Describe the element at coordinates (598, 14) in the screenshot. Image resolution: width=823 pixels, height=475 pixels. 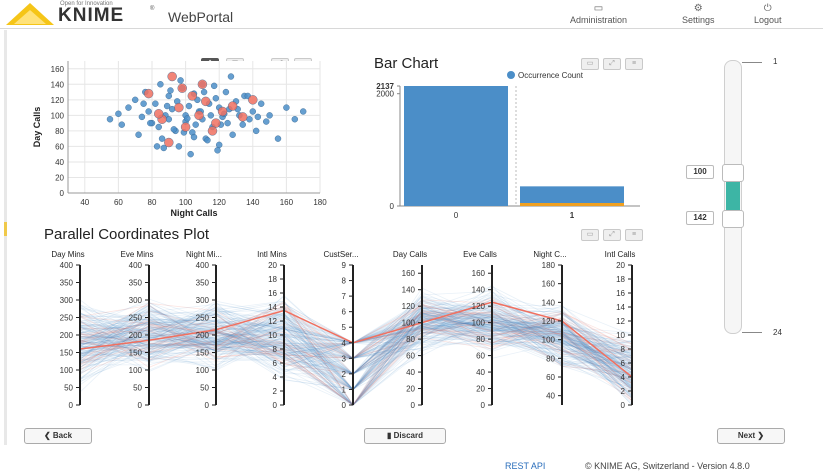
I see `nav-administration: ▭ Administration` at that location.